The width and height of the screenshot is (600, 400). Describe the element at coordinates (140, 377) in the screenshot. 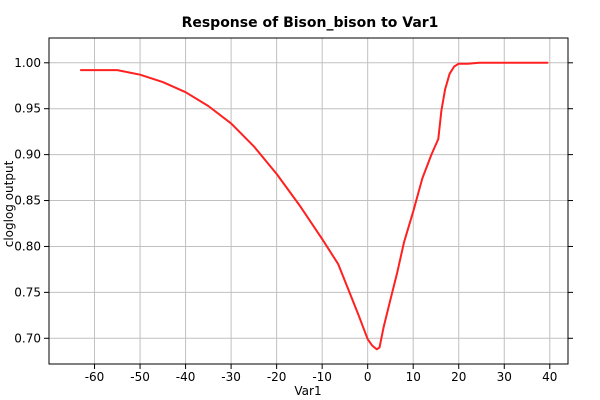

I see `x-tick-label: -50` at that location.